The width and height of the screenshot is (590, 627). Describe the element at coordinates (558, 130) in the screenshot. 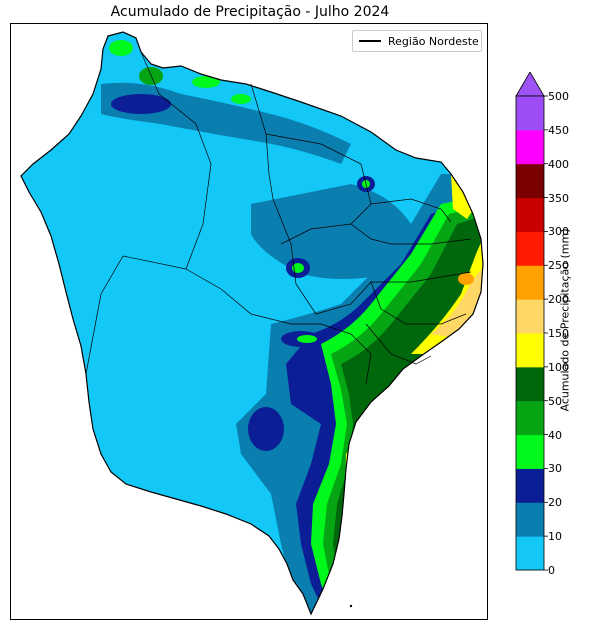

I see `colorbar-tick-label: 450` at that location.